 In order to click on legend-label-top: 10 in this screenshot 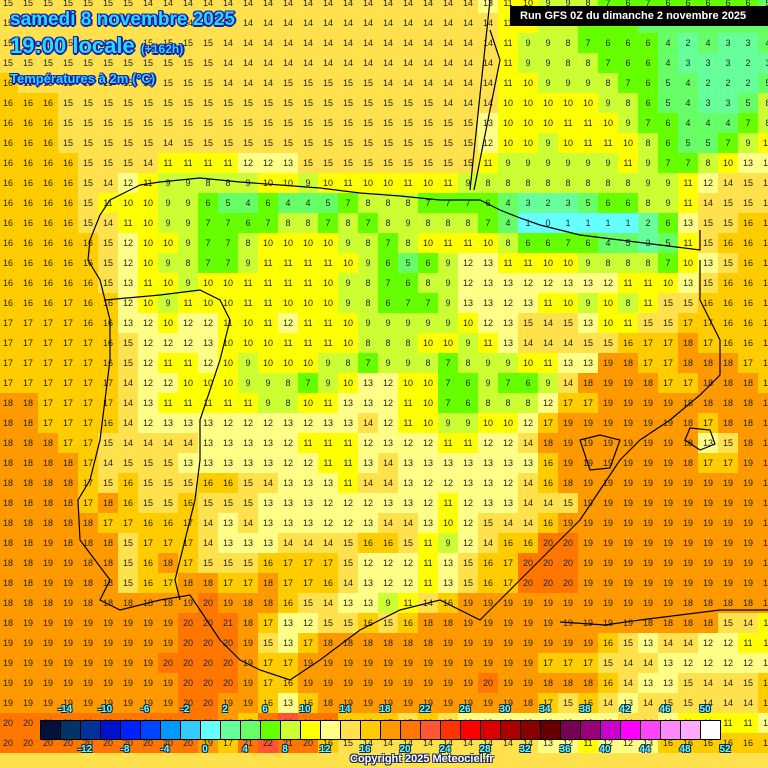, I will do `click(305, 709)`.